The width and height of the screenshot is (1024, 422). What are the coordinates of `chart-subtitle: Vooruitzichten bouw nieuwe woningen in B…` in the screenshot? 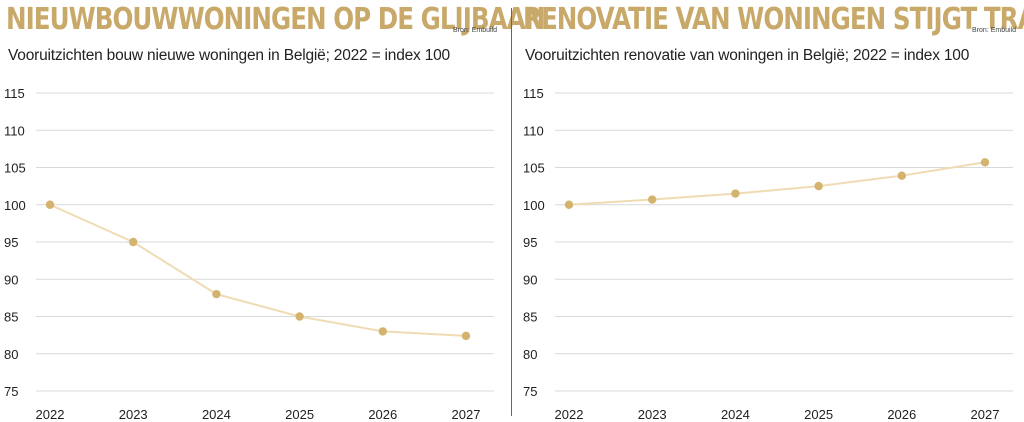 It's located at (229, 55).